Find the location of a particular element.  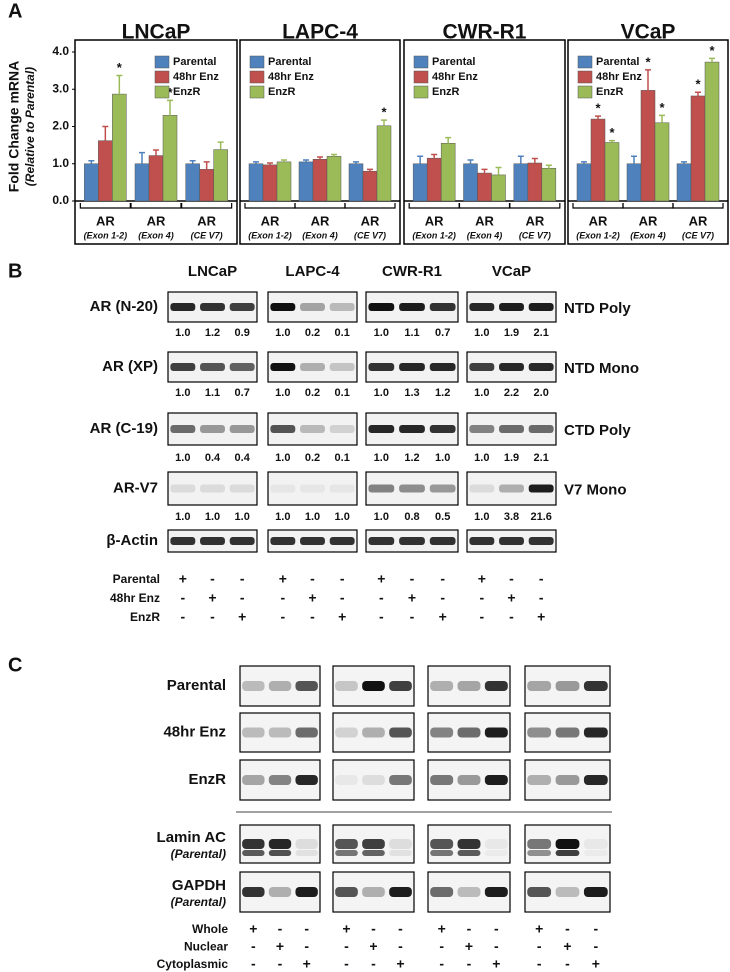

category-bracket is located at coordinates (105, 206).